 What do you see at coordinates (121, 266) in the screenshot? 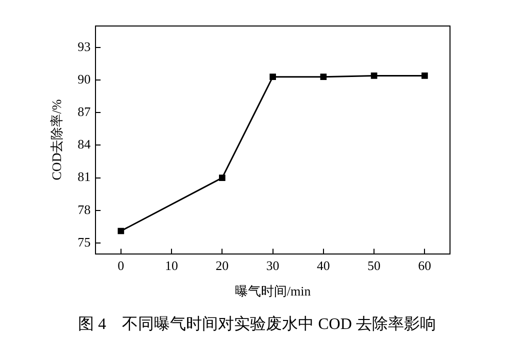
I see `x-tick-label: 0` at bounding box center [121, 266].